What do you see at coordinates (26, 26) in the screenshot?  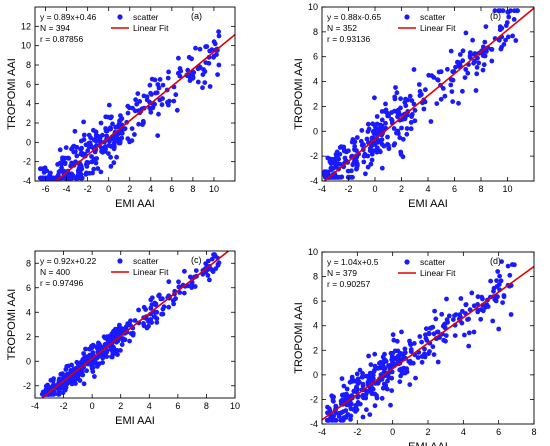 I see `y-tick-label: 12` at bounding box center [26, 26].